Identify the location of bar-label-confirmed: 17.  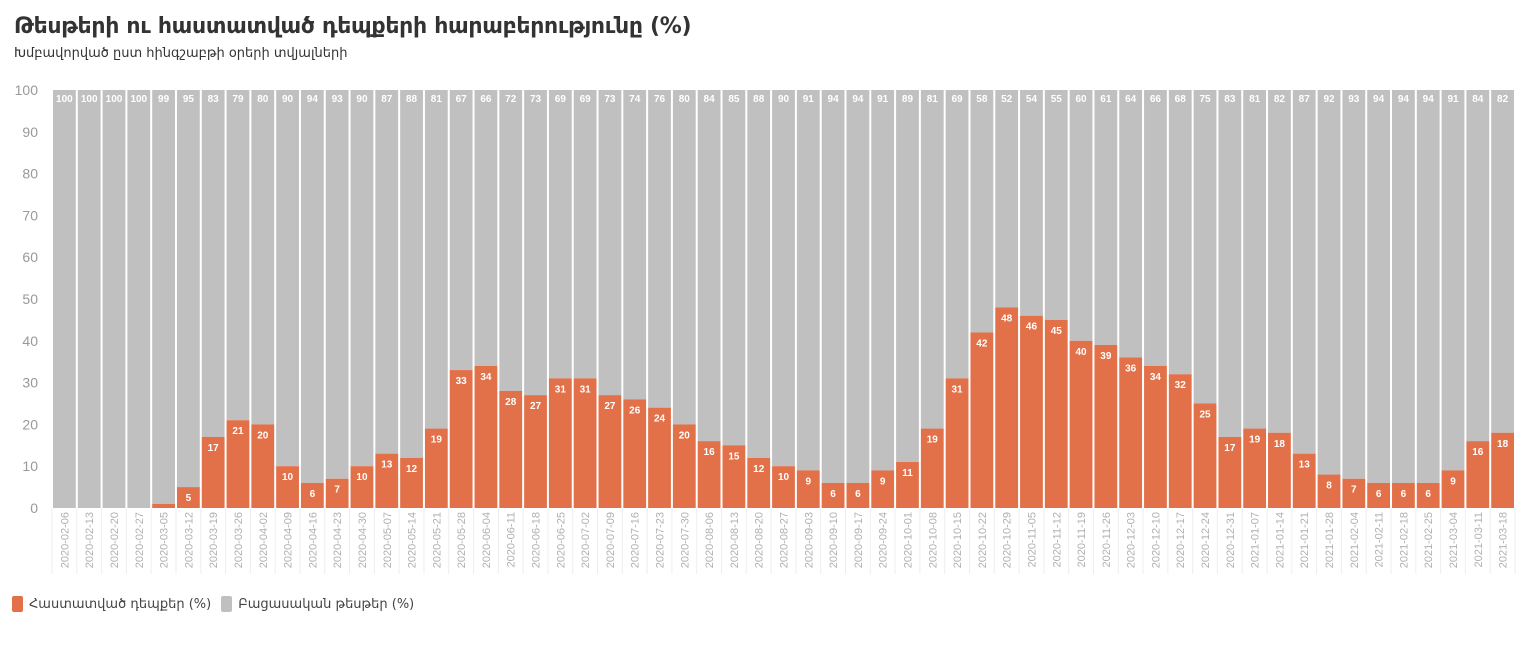
(1230, 448).